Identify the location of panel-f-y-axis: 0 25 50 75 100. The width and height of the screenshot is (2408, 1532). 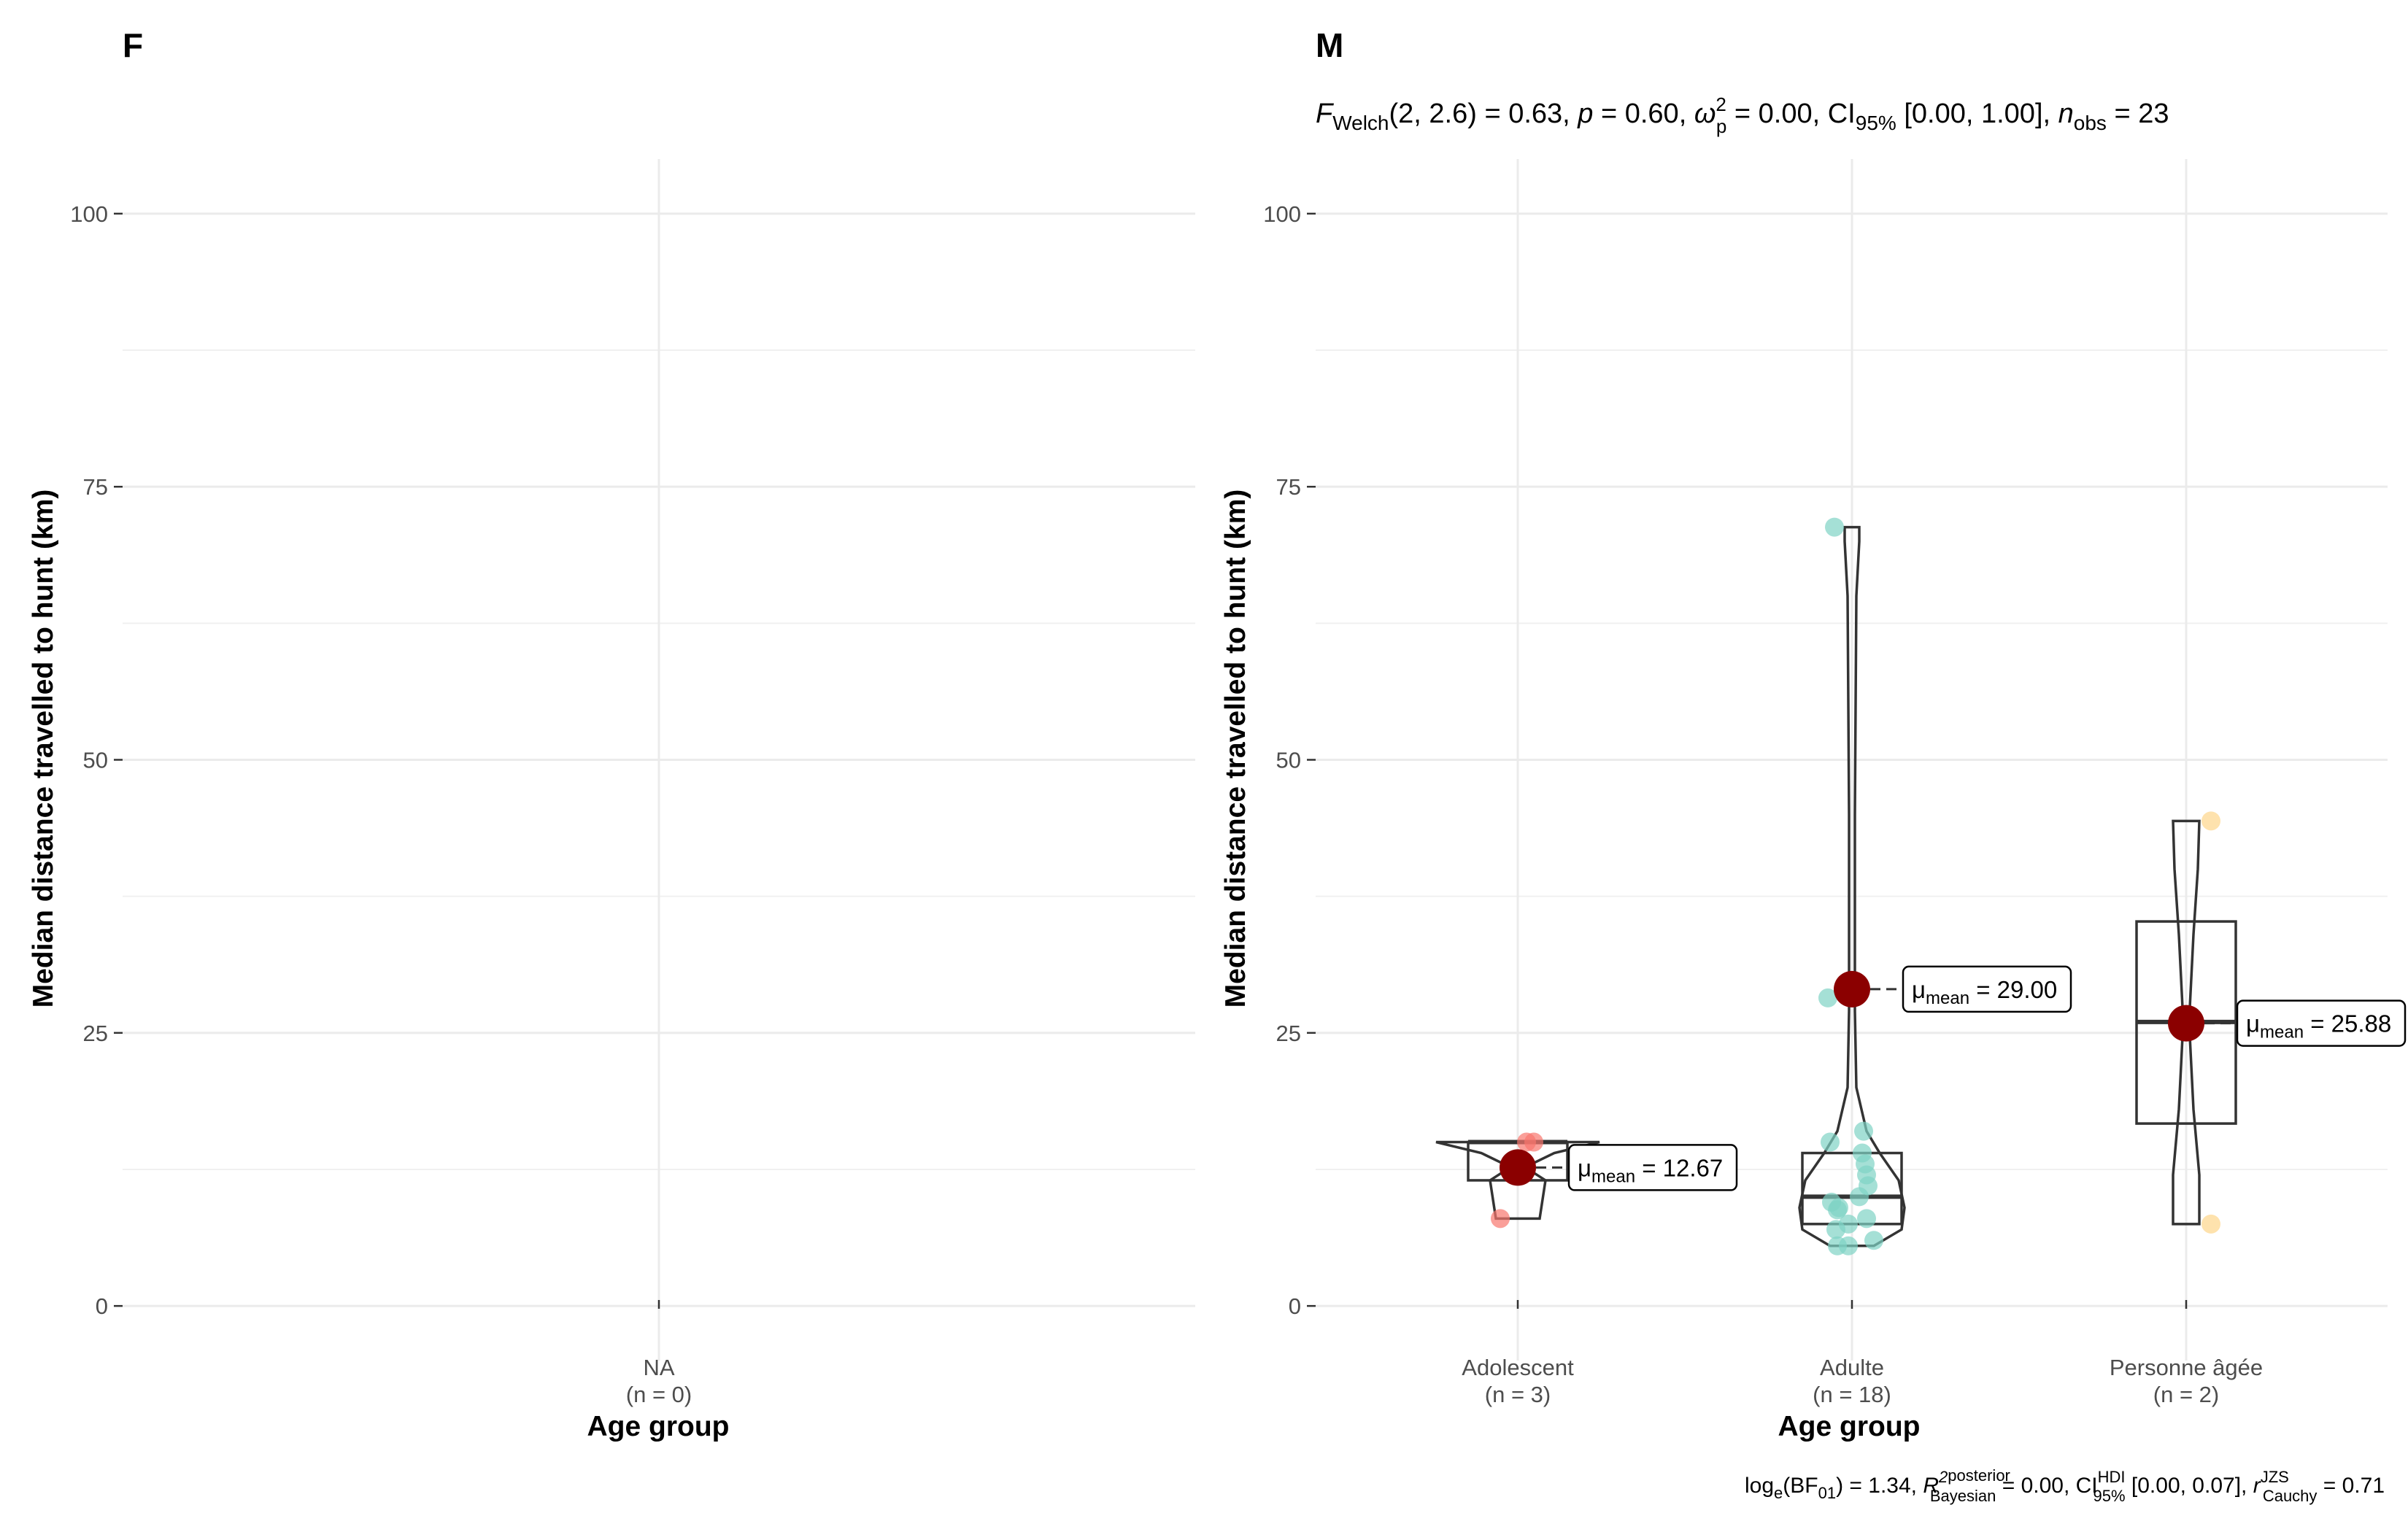
(96, 760).